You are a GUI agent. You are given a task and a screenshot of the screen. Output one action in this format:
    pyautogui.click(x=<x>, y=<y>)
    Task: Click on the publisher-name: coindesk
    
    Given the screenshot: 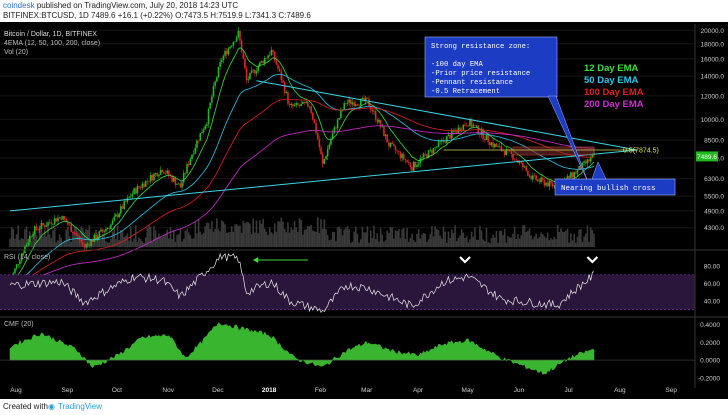 What is the action you would take?
    pyautogui.click(x=19, y=5)
    